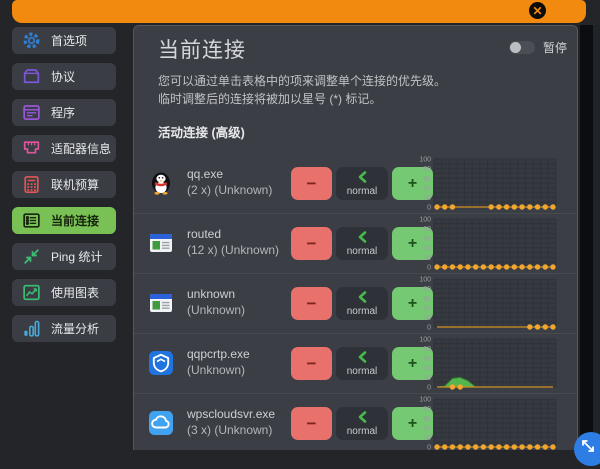 This screenshot has height=469, width=600. I want to click on sidebar-item-label: 使用图表, so click(75, 293).